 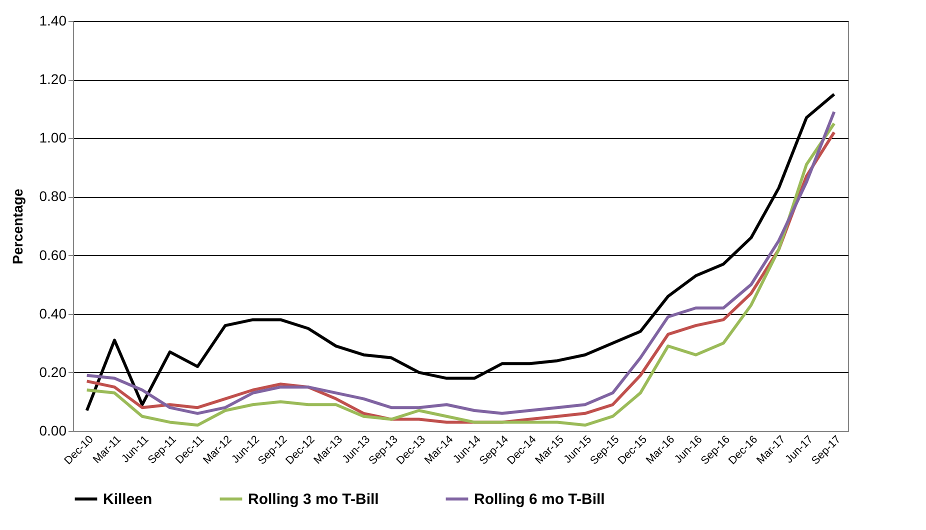 What do you see at coordinates (17, 226) in the screenshot?
I see `y-axis-title: Percentage` at bounding box center [17, 226].